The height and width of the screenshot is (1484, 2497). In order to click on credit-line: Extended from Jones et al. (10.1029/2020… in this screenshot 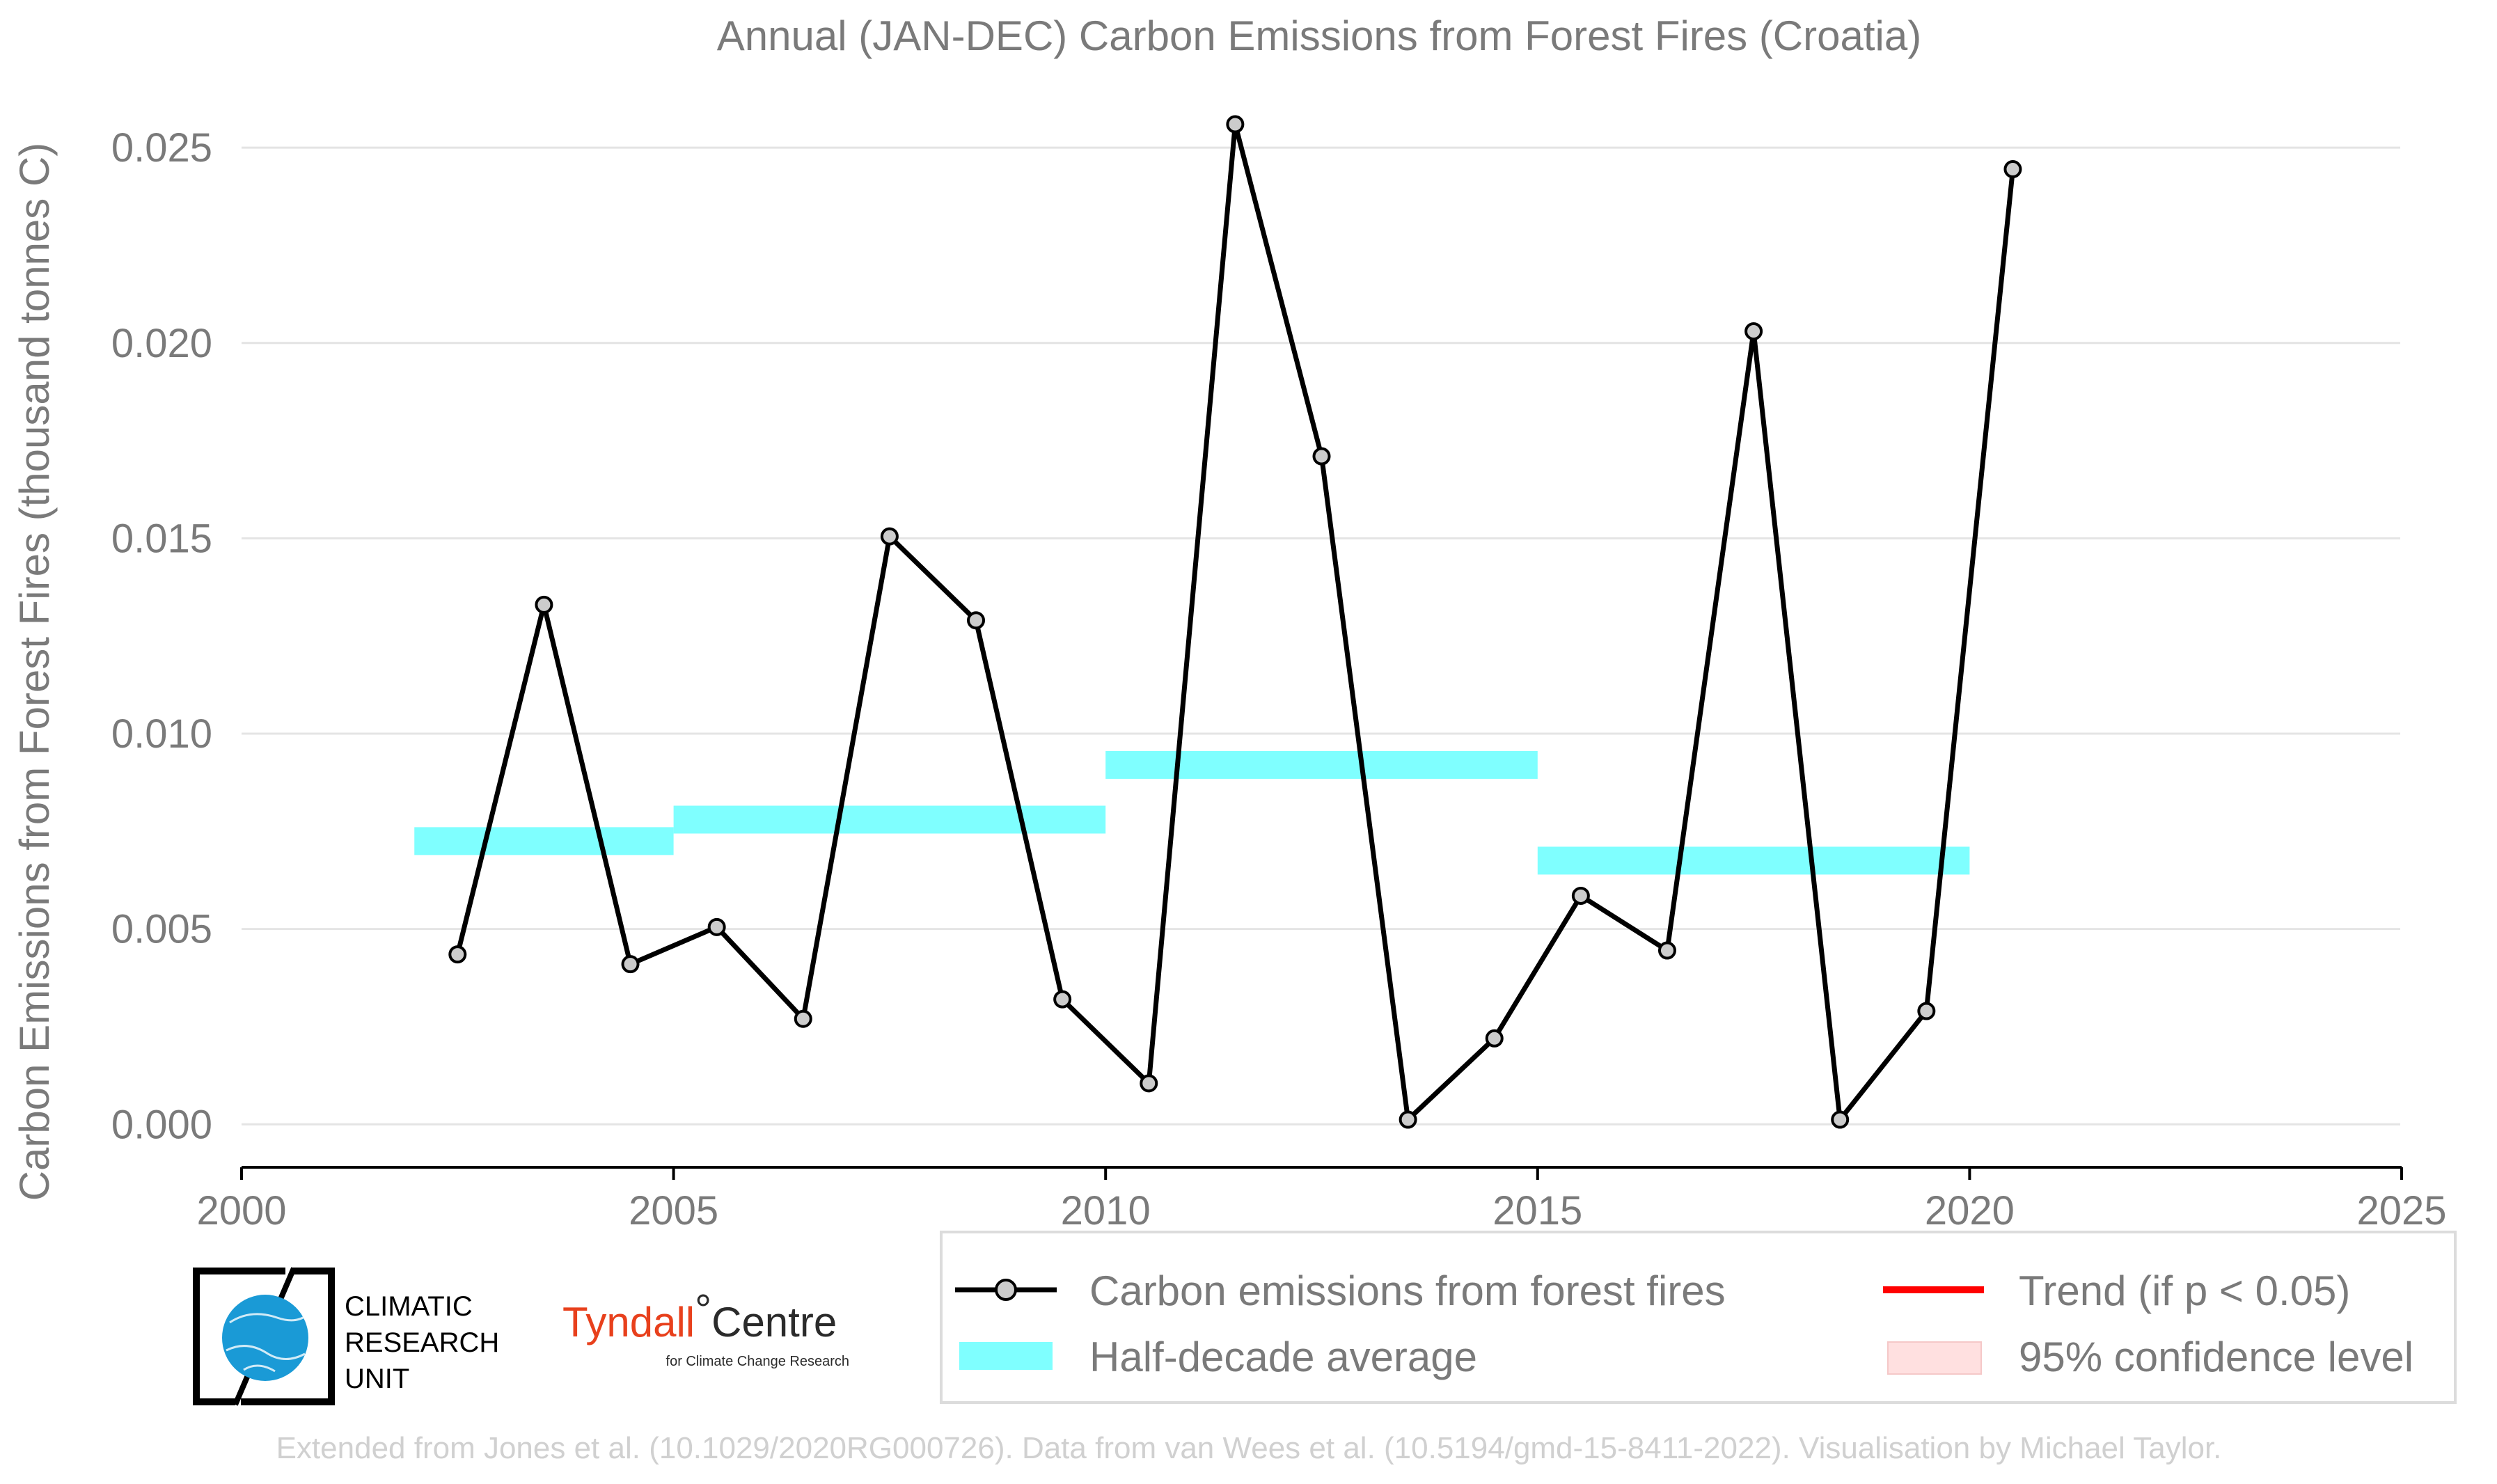, I will do `click(1249, 1448)`.